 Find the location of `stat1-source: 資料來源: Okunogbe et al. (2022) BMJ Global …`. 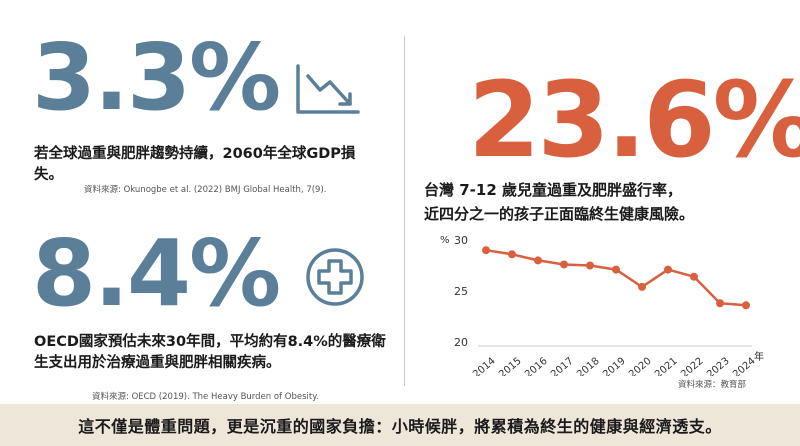

stat1-source: 資料來源: Okunogbe et al. (2022) BMJ Global … is located at coordinates (205, 190).